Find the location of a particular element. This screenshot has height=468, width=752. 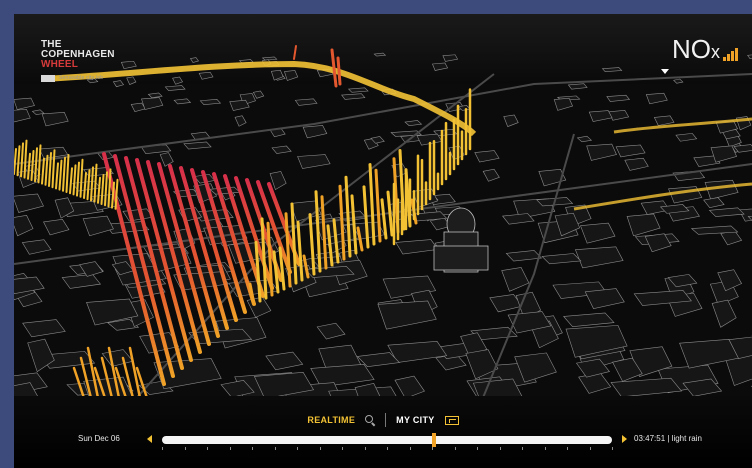

timeline-track is located at coordinates (387, 440).